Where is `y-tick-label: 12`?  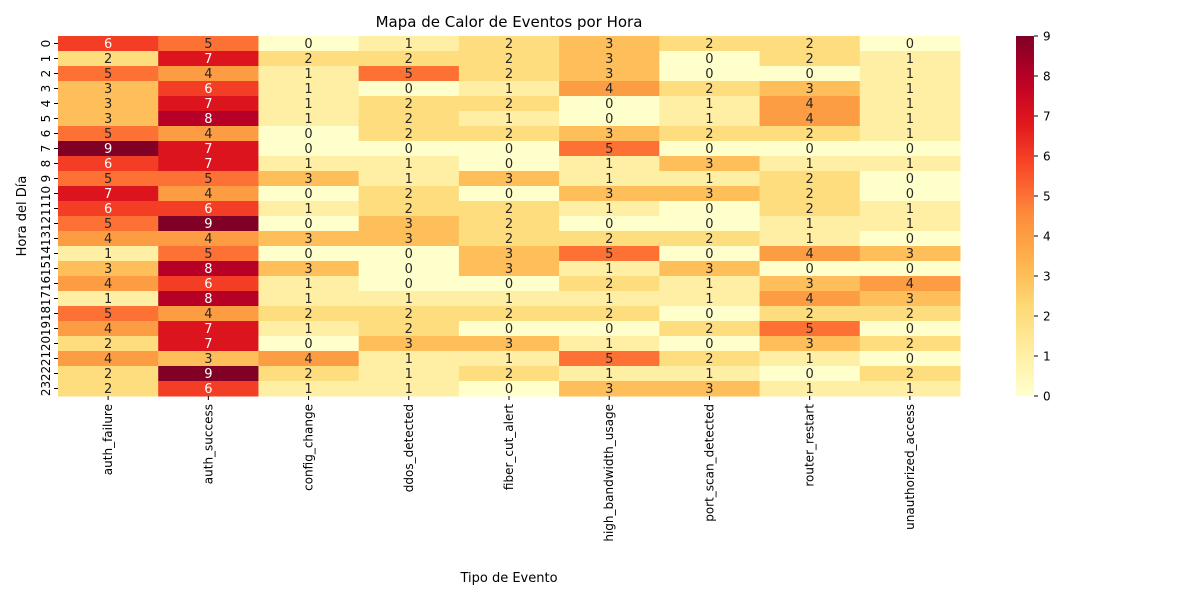 y-tick-label: 12 is located at coordinates (46, 223).